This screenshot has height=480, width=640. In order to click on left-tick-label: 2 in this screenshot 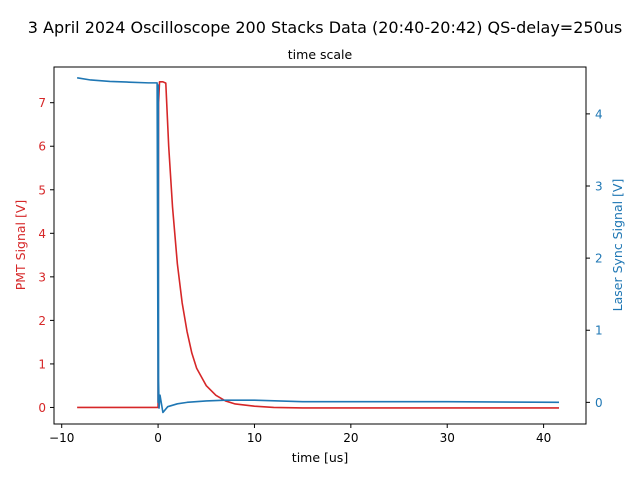, I will do `click(42, 321)`.